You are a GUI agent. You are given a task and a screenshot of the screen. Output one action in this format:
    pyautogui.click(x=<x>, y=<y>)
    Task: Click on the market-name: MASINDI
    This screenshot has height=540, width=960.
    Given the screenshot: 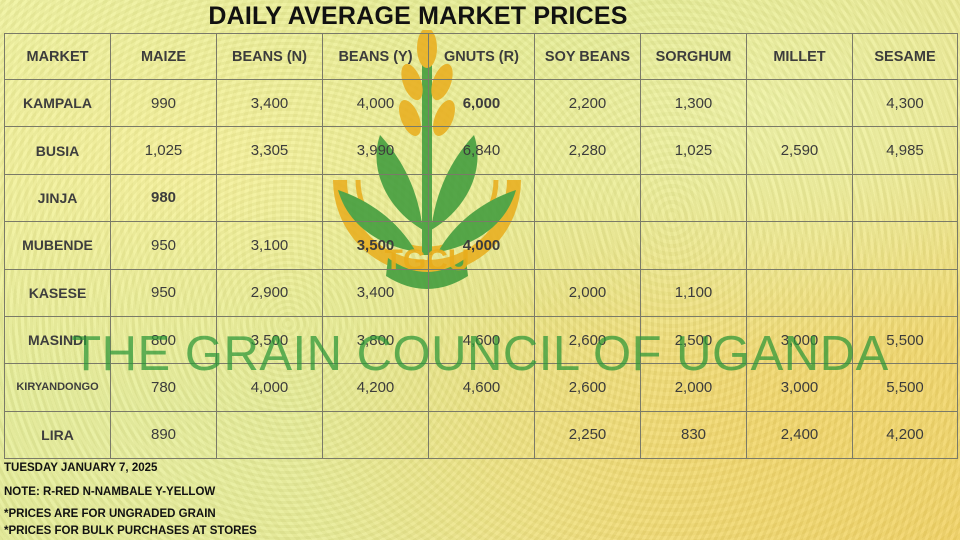 What is the action you would take?
    pyautogui.click(x=57, y=340)
    